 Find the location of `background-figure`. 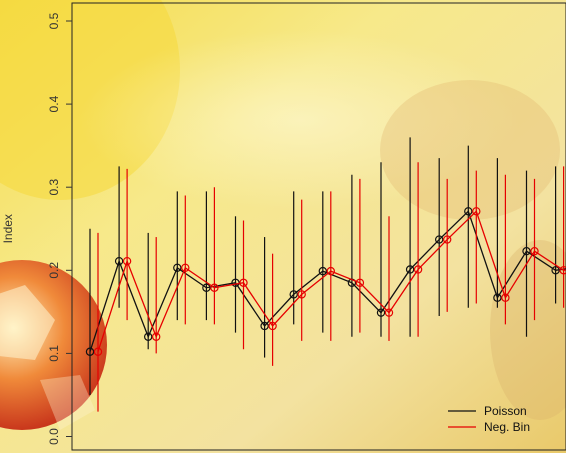

background-figure is located at coordinates (470, 150).